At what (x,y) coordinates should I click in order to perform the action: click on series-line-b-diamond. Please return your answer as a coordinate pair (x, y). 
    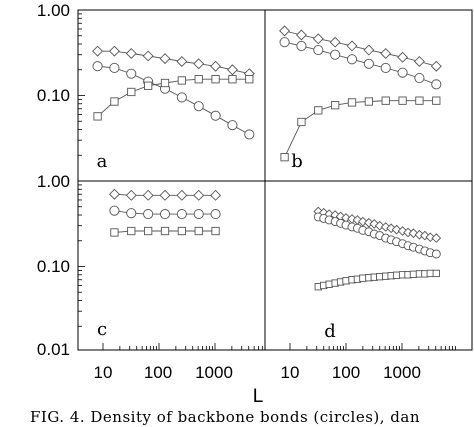
    Looking at the image, I should click on (360, 48).